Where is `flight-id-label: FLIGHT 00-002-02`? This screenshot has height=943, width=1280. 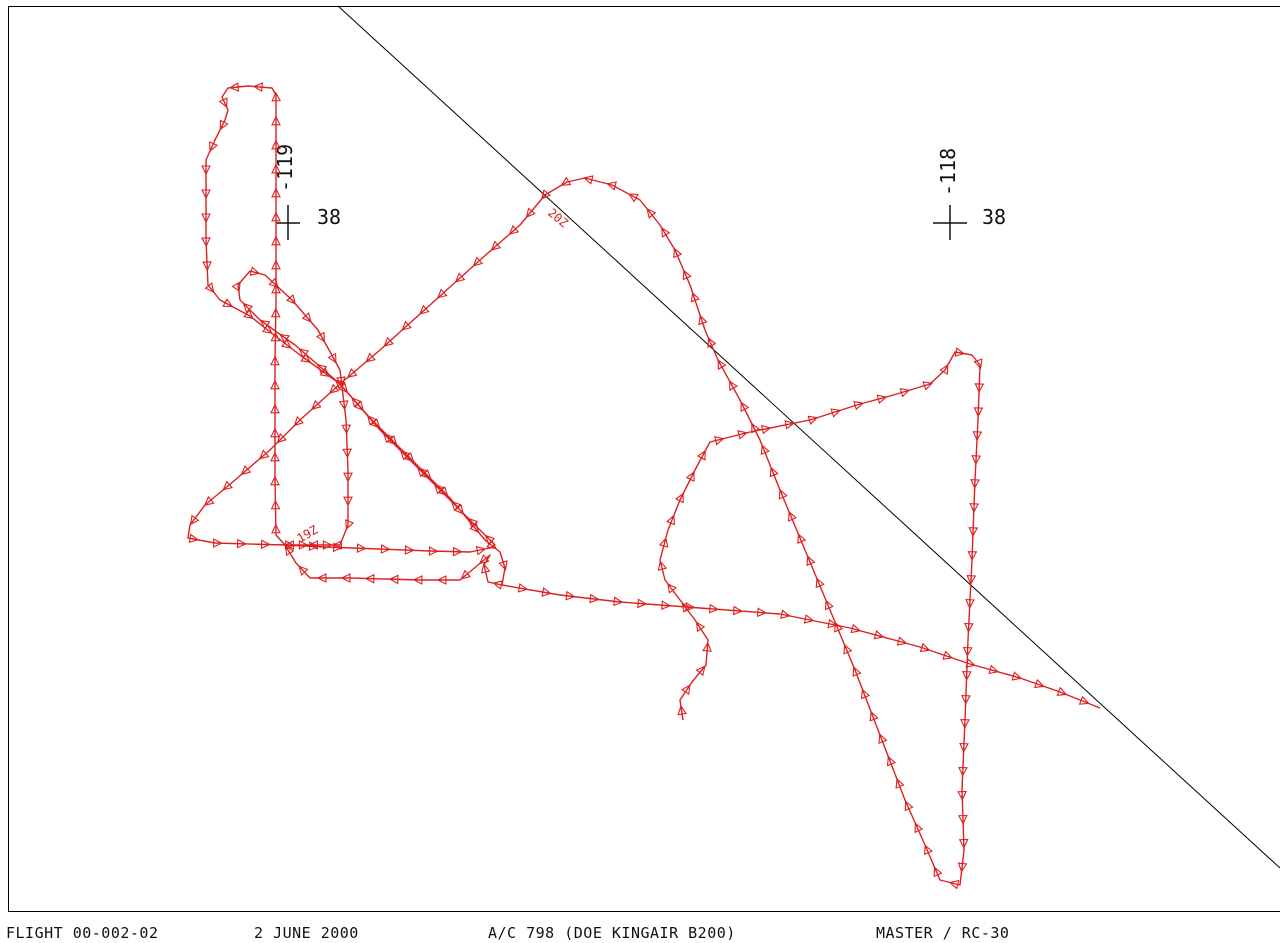 flight-id-label: FLIGHT 00-002-02 is located at coordinates (82, 933).